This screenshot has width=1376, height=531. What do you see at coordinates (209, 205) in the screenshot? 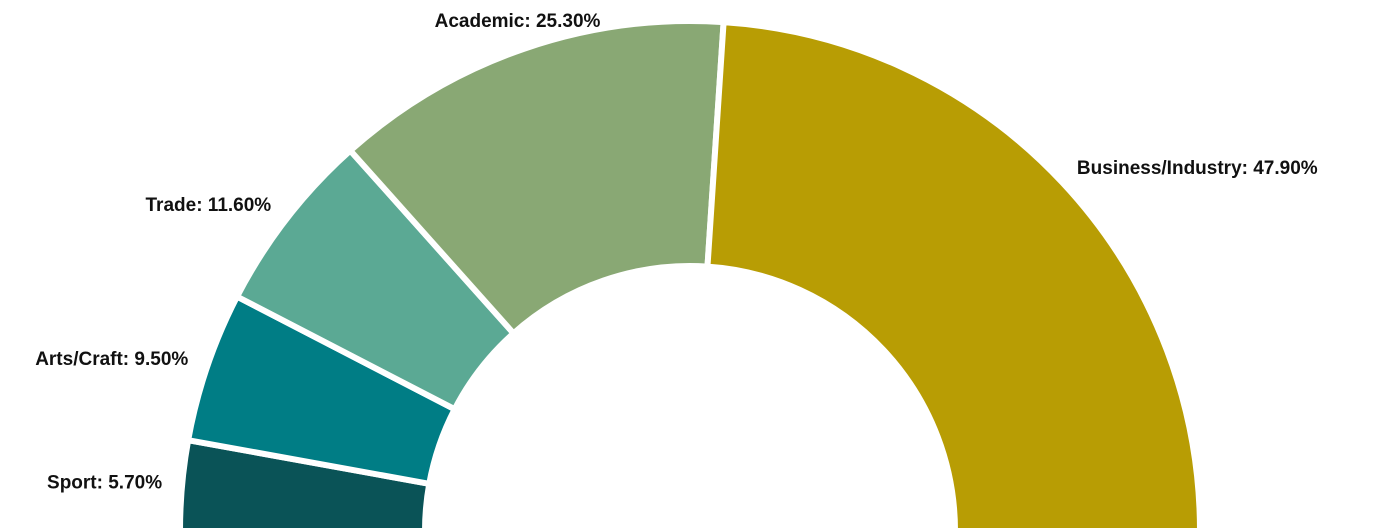
I see `data-label: Trade: 11.60%` at bounding box center [209, 205].